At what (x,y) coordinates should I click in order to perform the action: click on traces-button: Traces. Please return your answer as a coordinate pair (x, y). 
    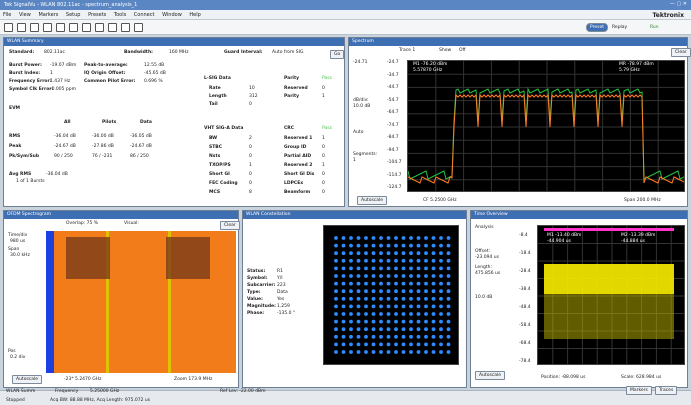
    Looking at the image, I should click on (666, 390).